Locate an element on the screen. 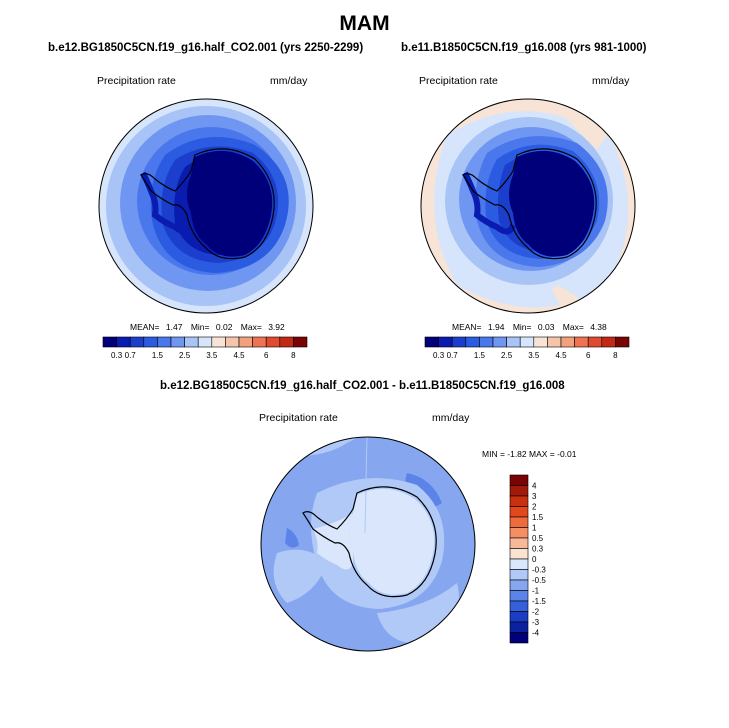  colorbar-tick-label: 2 is located at coordinates (534, 507).